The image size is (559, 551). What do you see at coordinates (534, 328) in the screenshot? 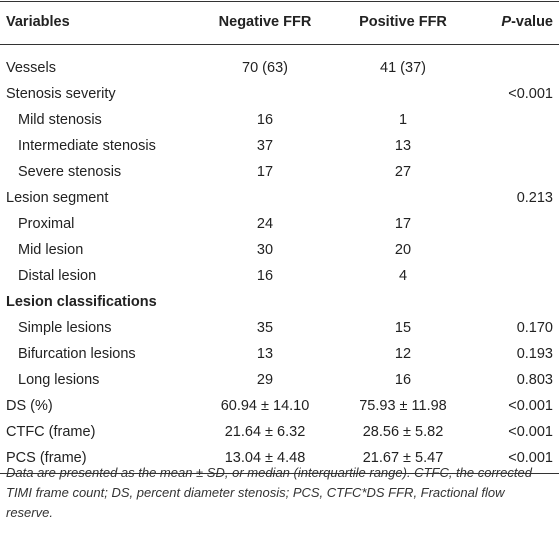
I see `cell: 0.170` at bounding box center [534, 328].